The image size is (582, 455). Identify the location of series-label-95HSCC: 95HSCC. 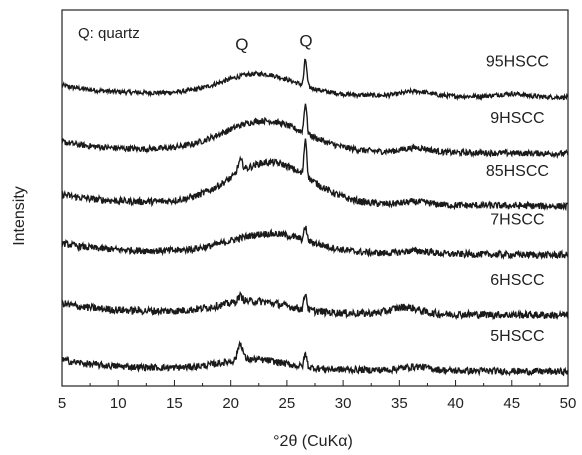
(517, 62).